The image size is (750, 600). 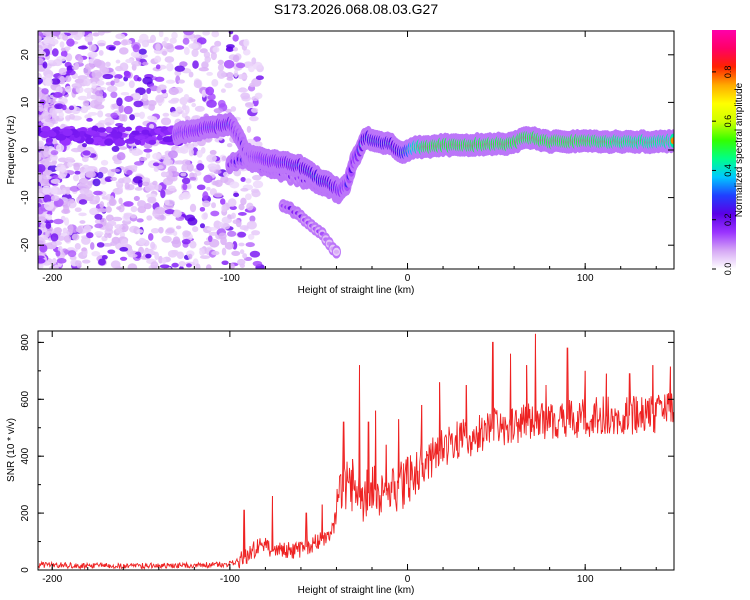 I want to click on snr-x-tick-label: 100, so click(x=585, y=579).